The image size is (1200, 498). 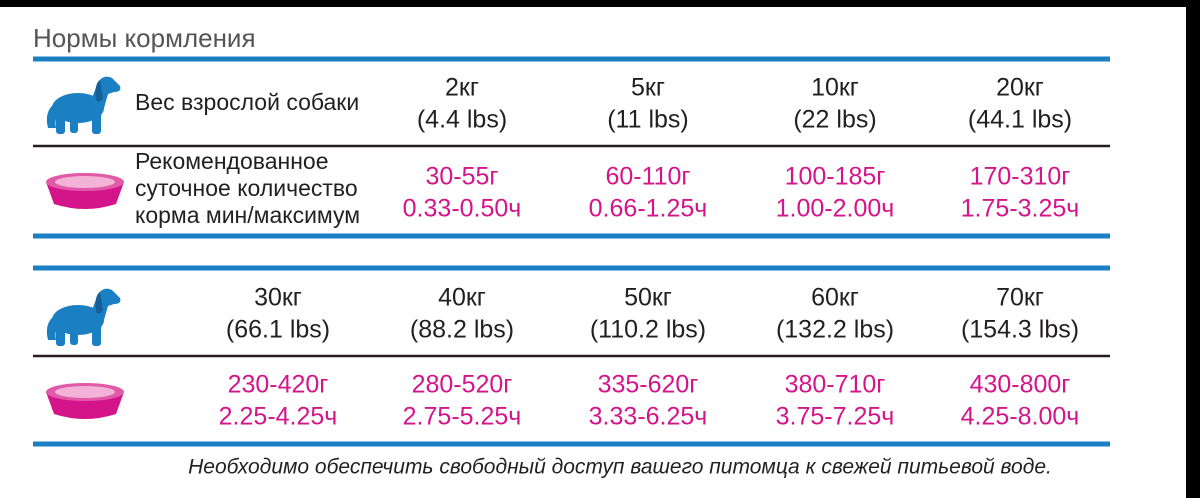 I want to click on feed-cell: 4.25-8.00ч, so click(x=1020, y=417).